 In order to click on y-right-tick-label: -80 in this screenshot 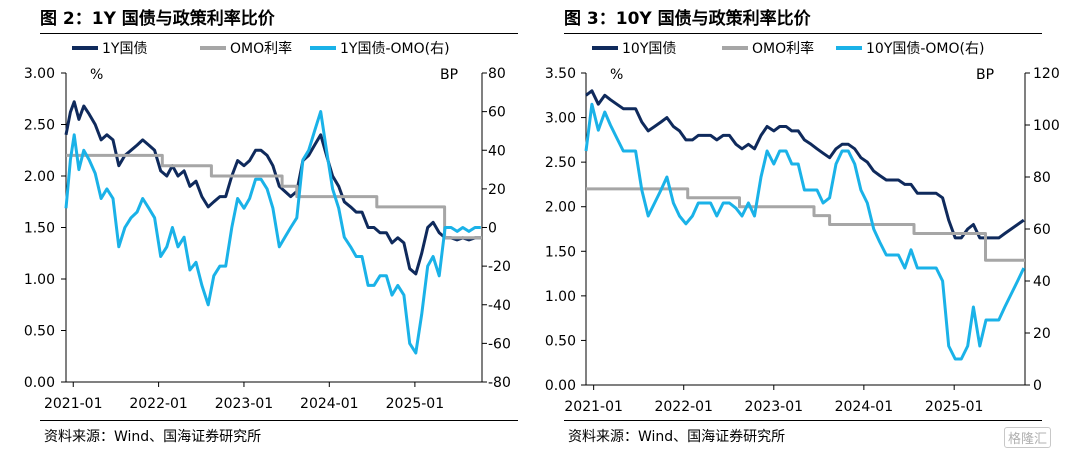, I will do `click(499, 383)`.